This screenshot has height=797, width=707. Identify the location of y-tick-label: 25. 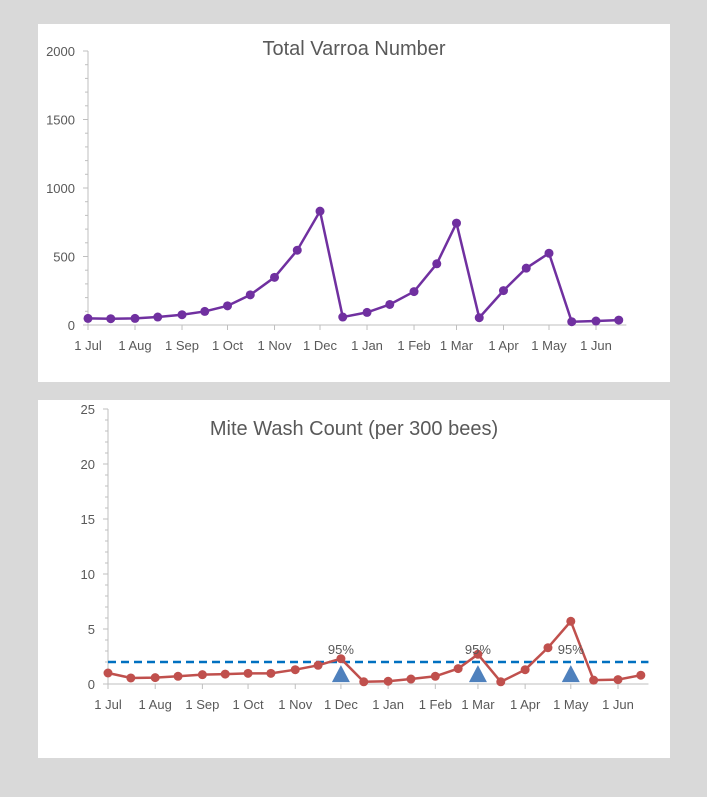
(88, 409).